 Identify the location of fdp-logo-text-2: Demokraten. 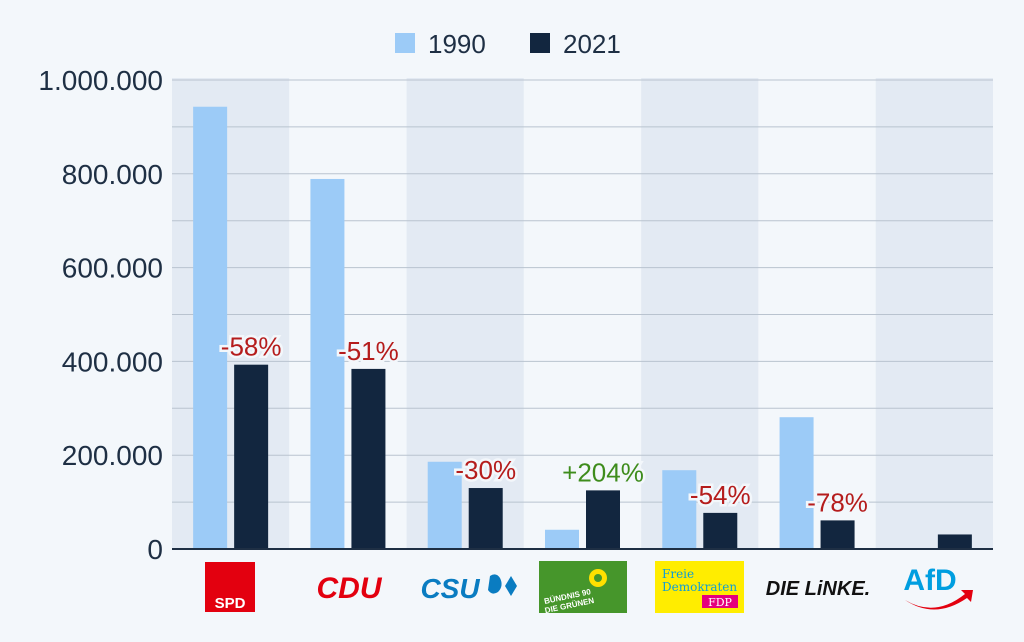
(699, 587).